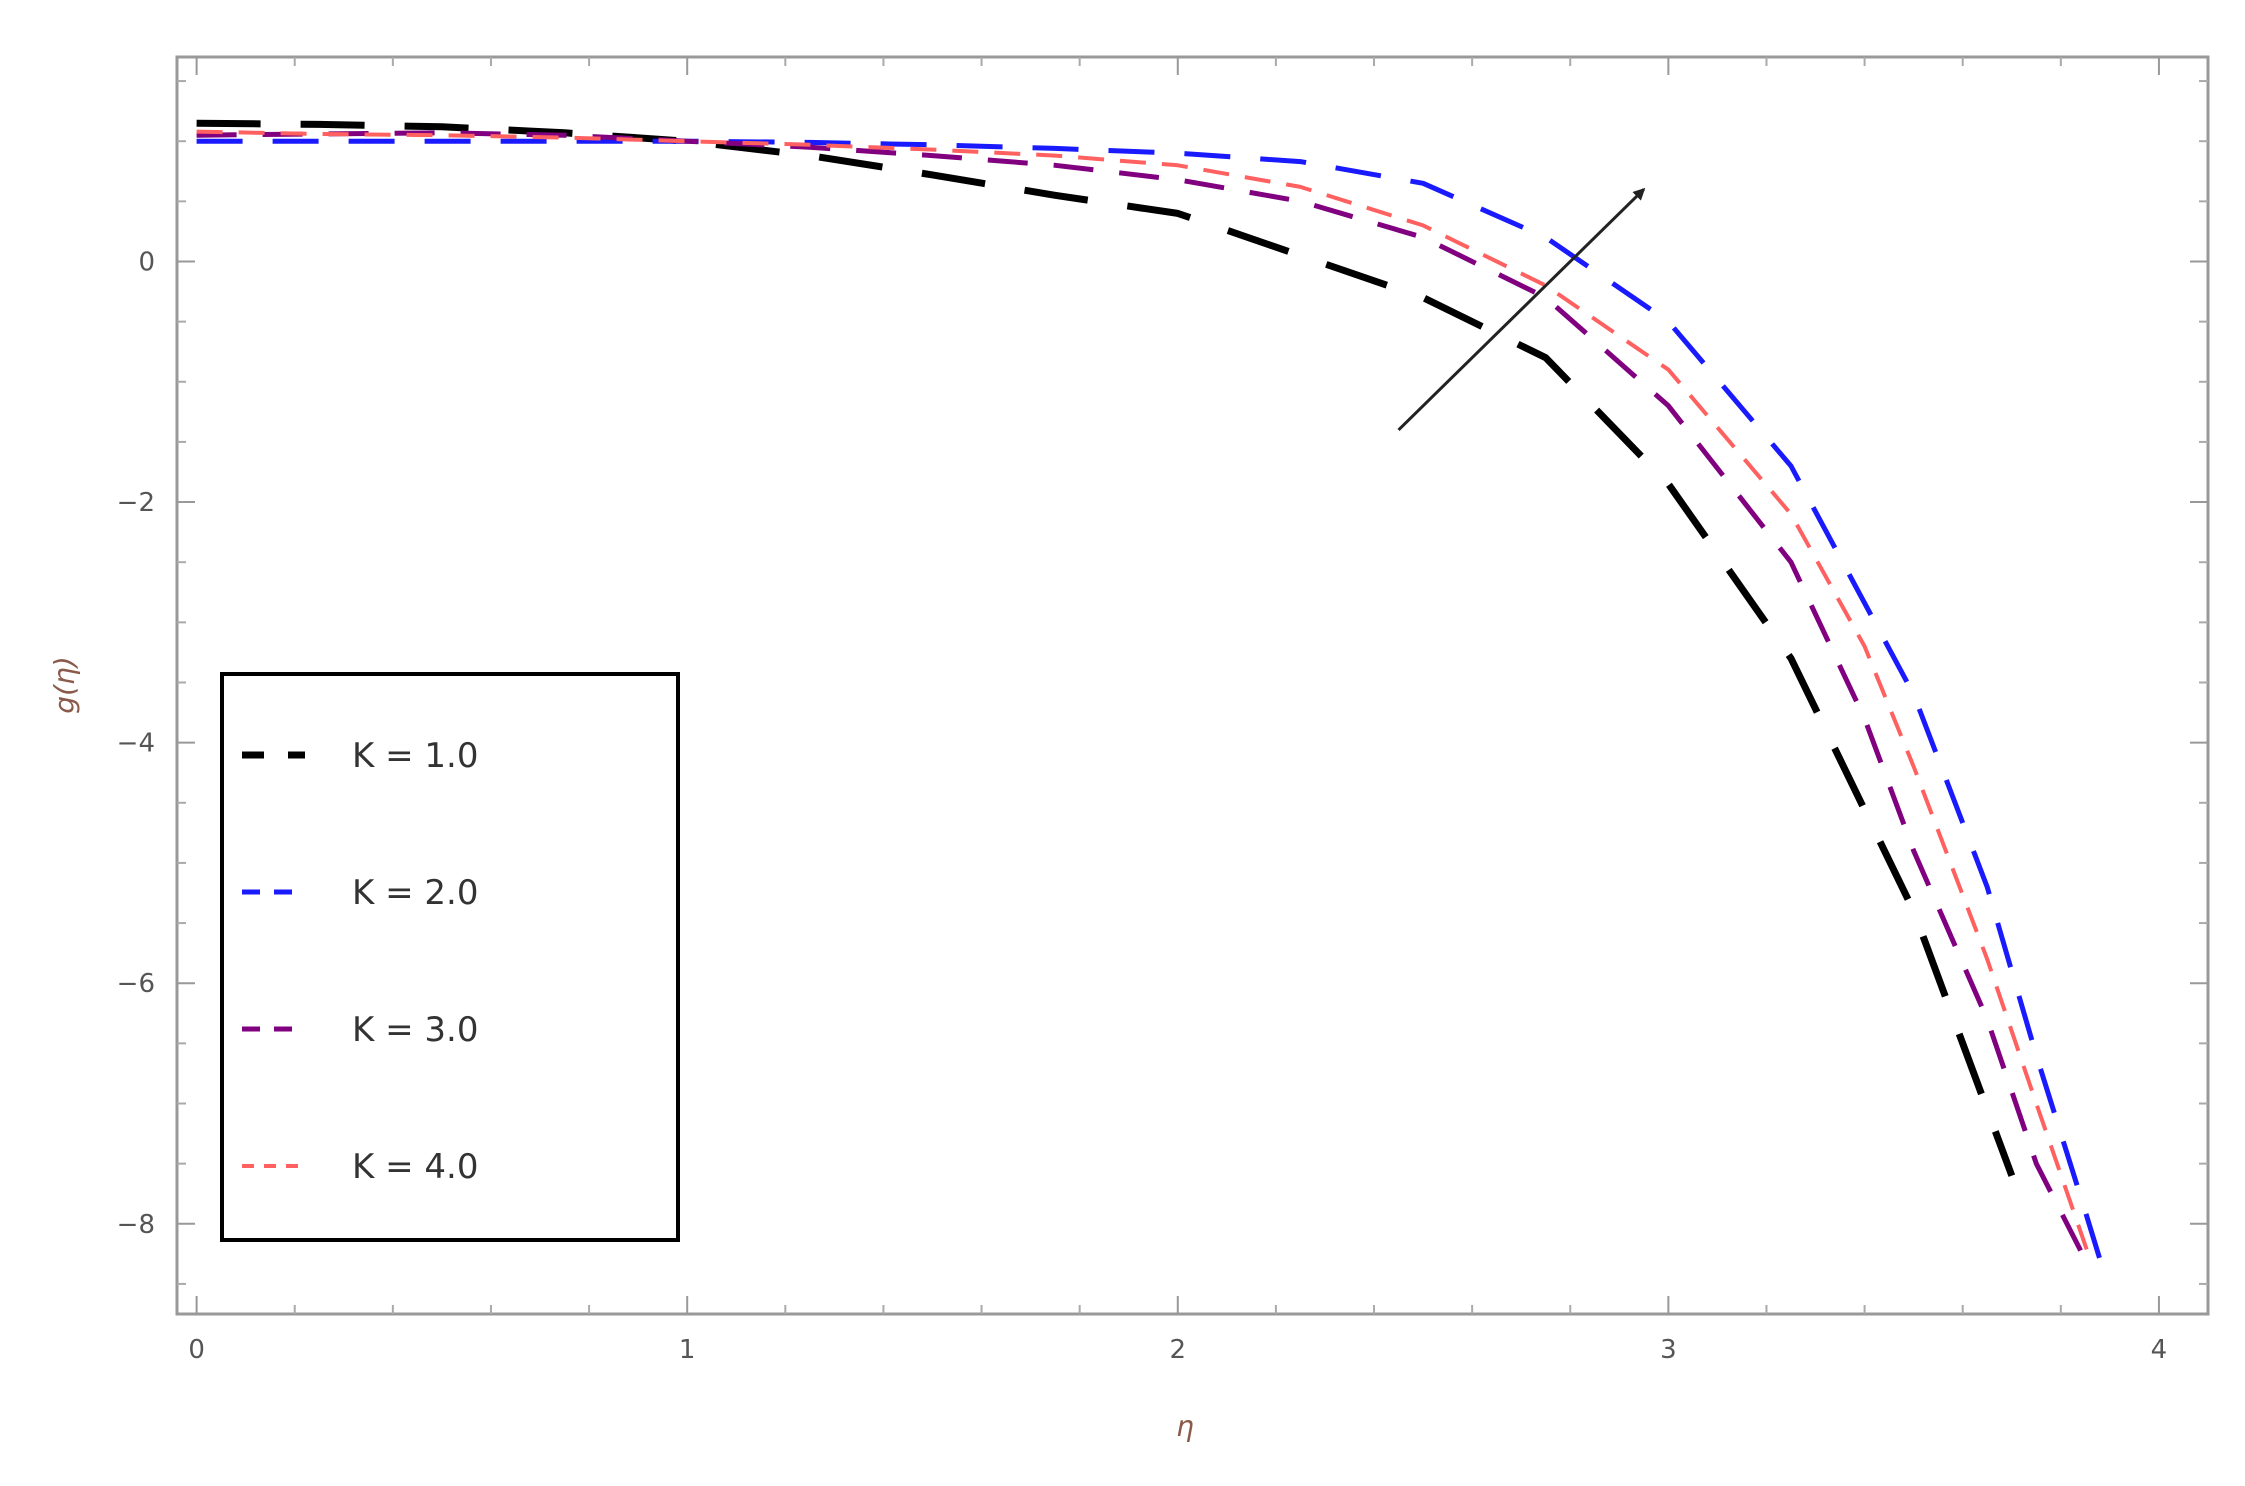  What do you see at coordinates (415, 1167) in the screenshot?
I see `legend-label-4: K = 4.0` at bounding box center [415, 1167].